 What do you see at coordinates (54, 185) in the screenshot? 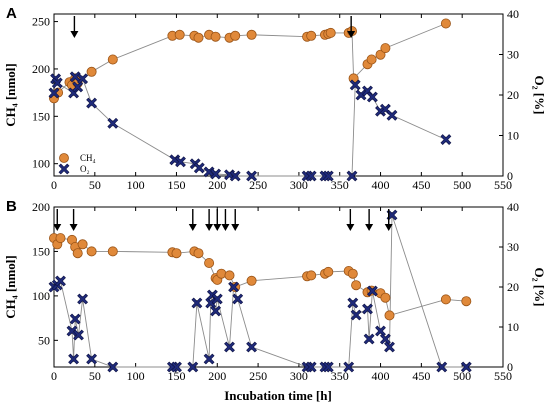
I see `x-tick-label: 0` at bounding box center [54, 185].